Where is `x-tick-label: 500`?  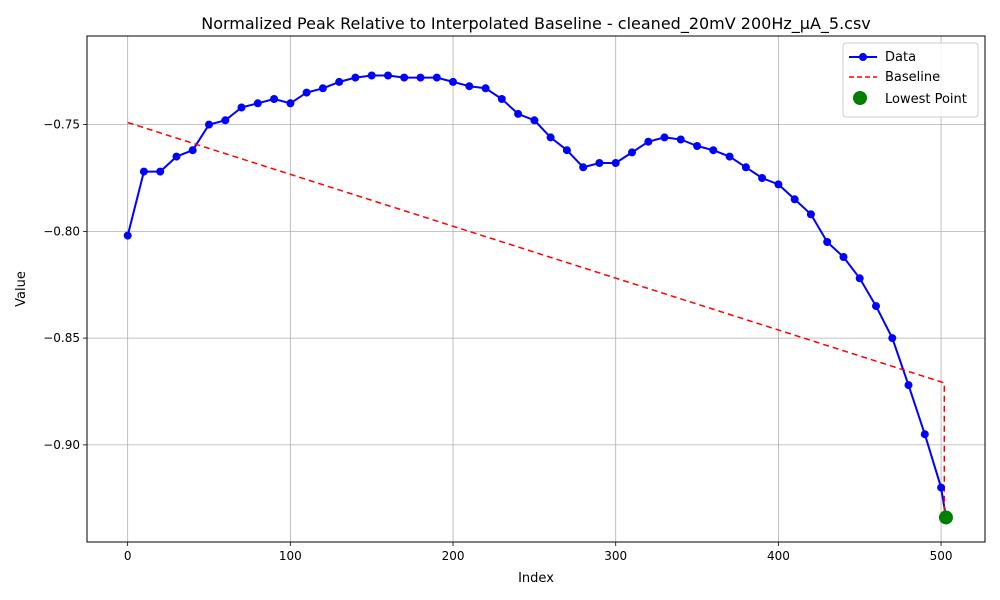
x-tick-label: 500 is located at coordinates (941, 556).